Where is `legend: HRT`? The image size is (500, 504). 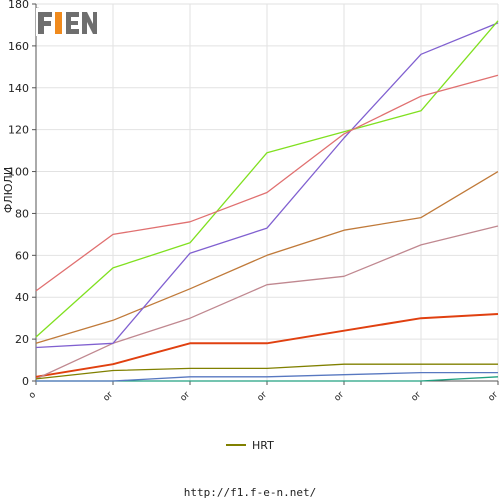 legend: HRT is located at coordinates (250, 445).